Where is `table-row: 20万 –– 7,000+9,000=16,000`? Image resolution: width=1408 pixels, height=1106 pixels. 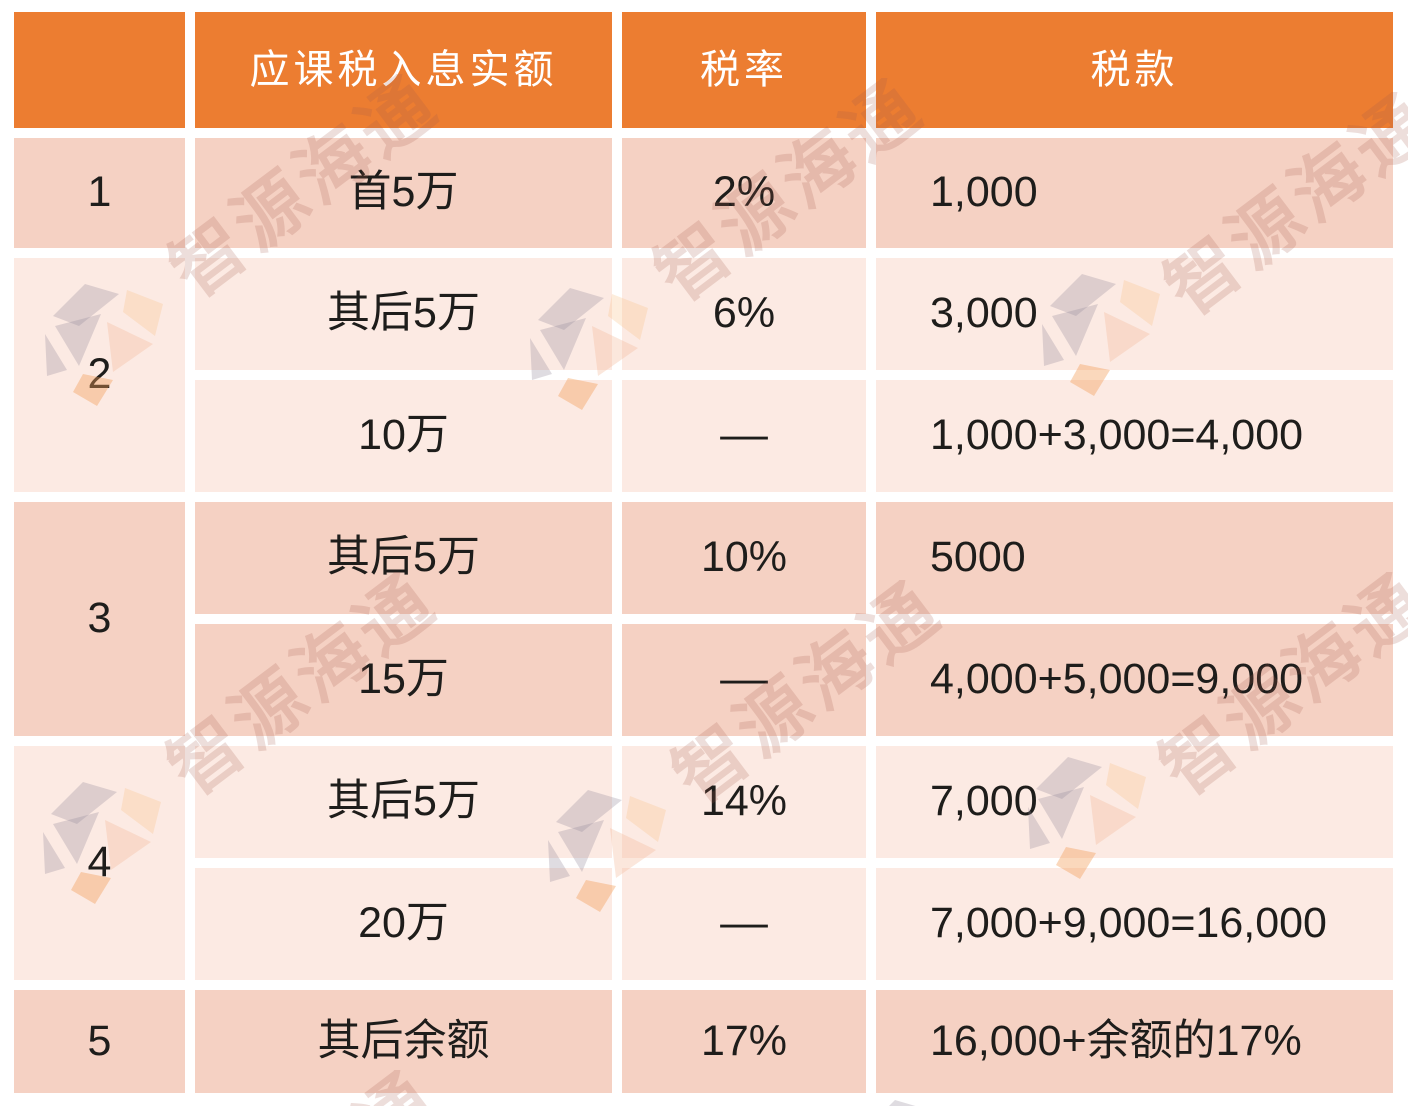
table-row: 20万 –– 7,000+9,000=16,000 is located at coordinates (703, 924).